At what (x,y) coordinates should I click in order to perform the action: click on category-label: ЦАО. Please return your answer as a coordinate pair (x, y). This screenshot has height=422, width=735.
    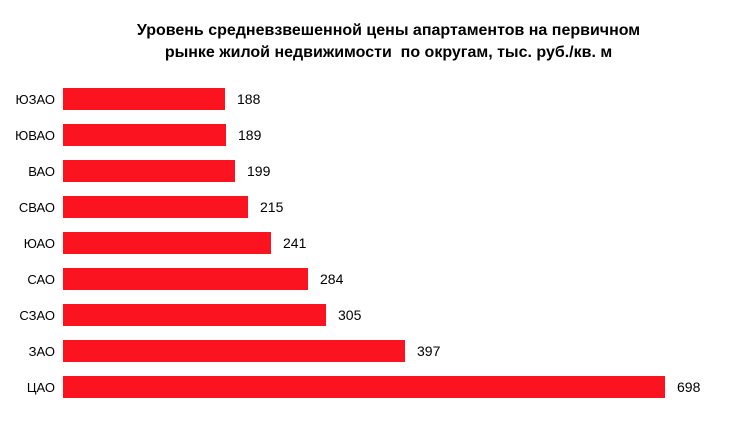
    Looking at the image, I should click on (40, 387).